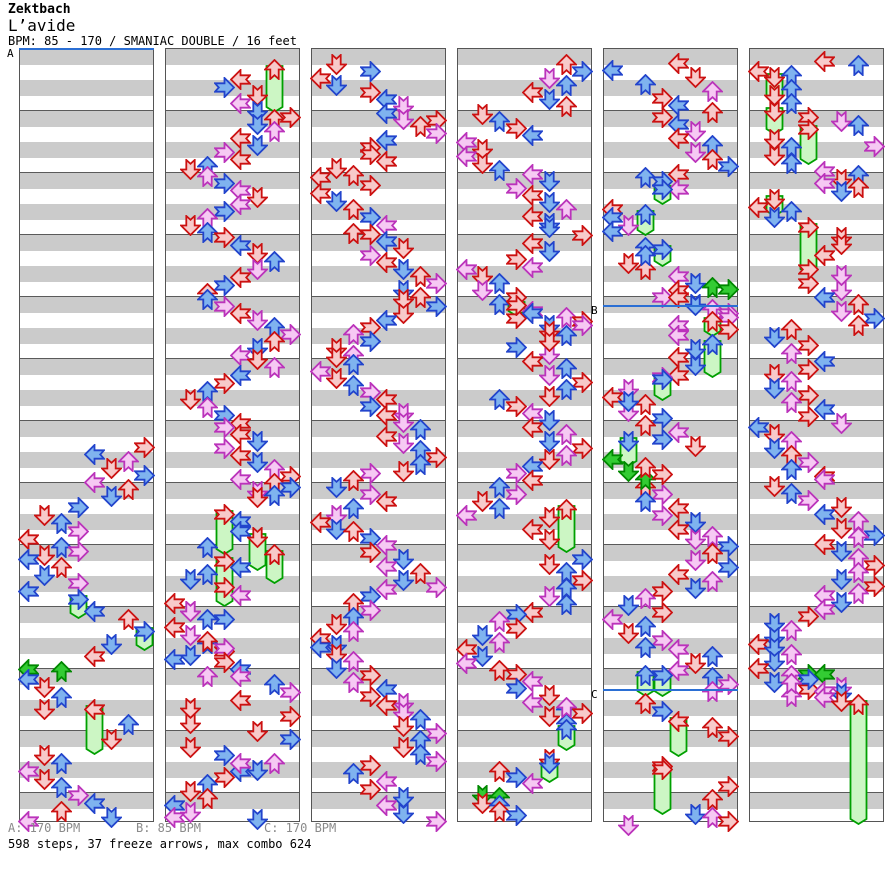  Describe the element at coordinates (670, 690) in the screenshot. I see `bpm-marker-line-c` at that location.